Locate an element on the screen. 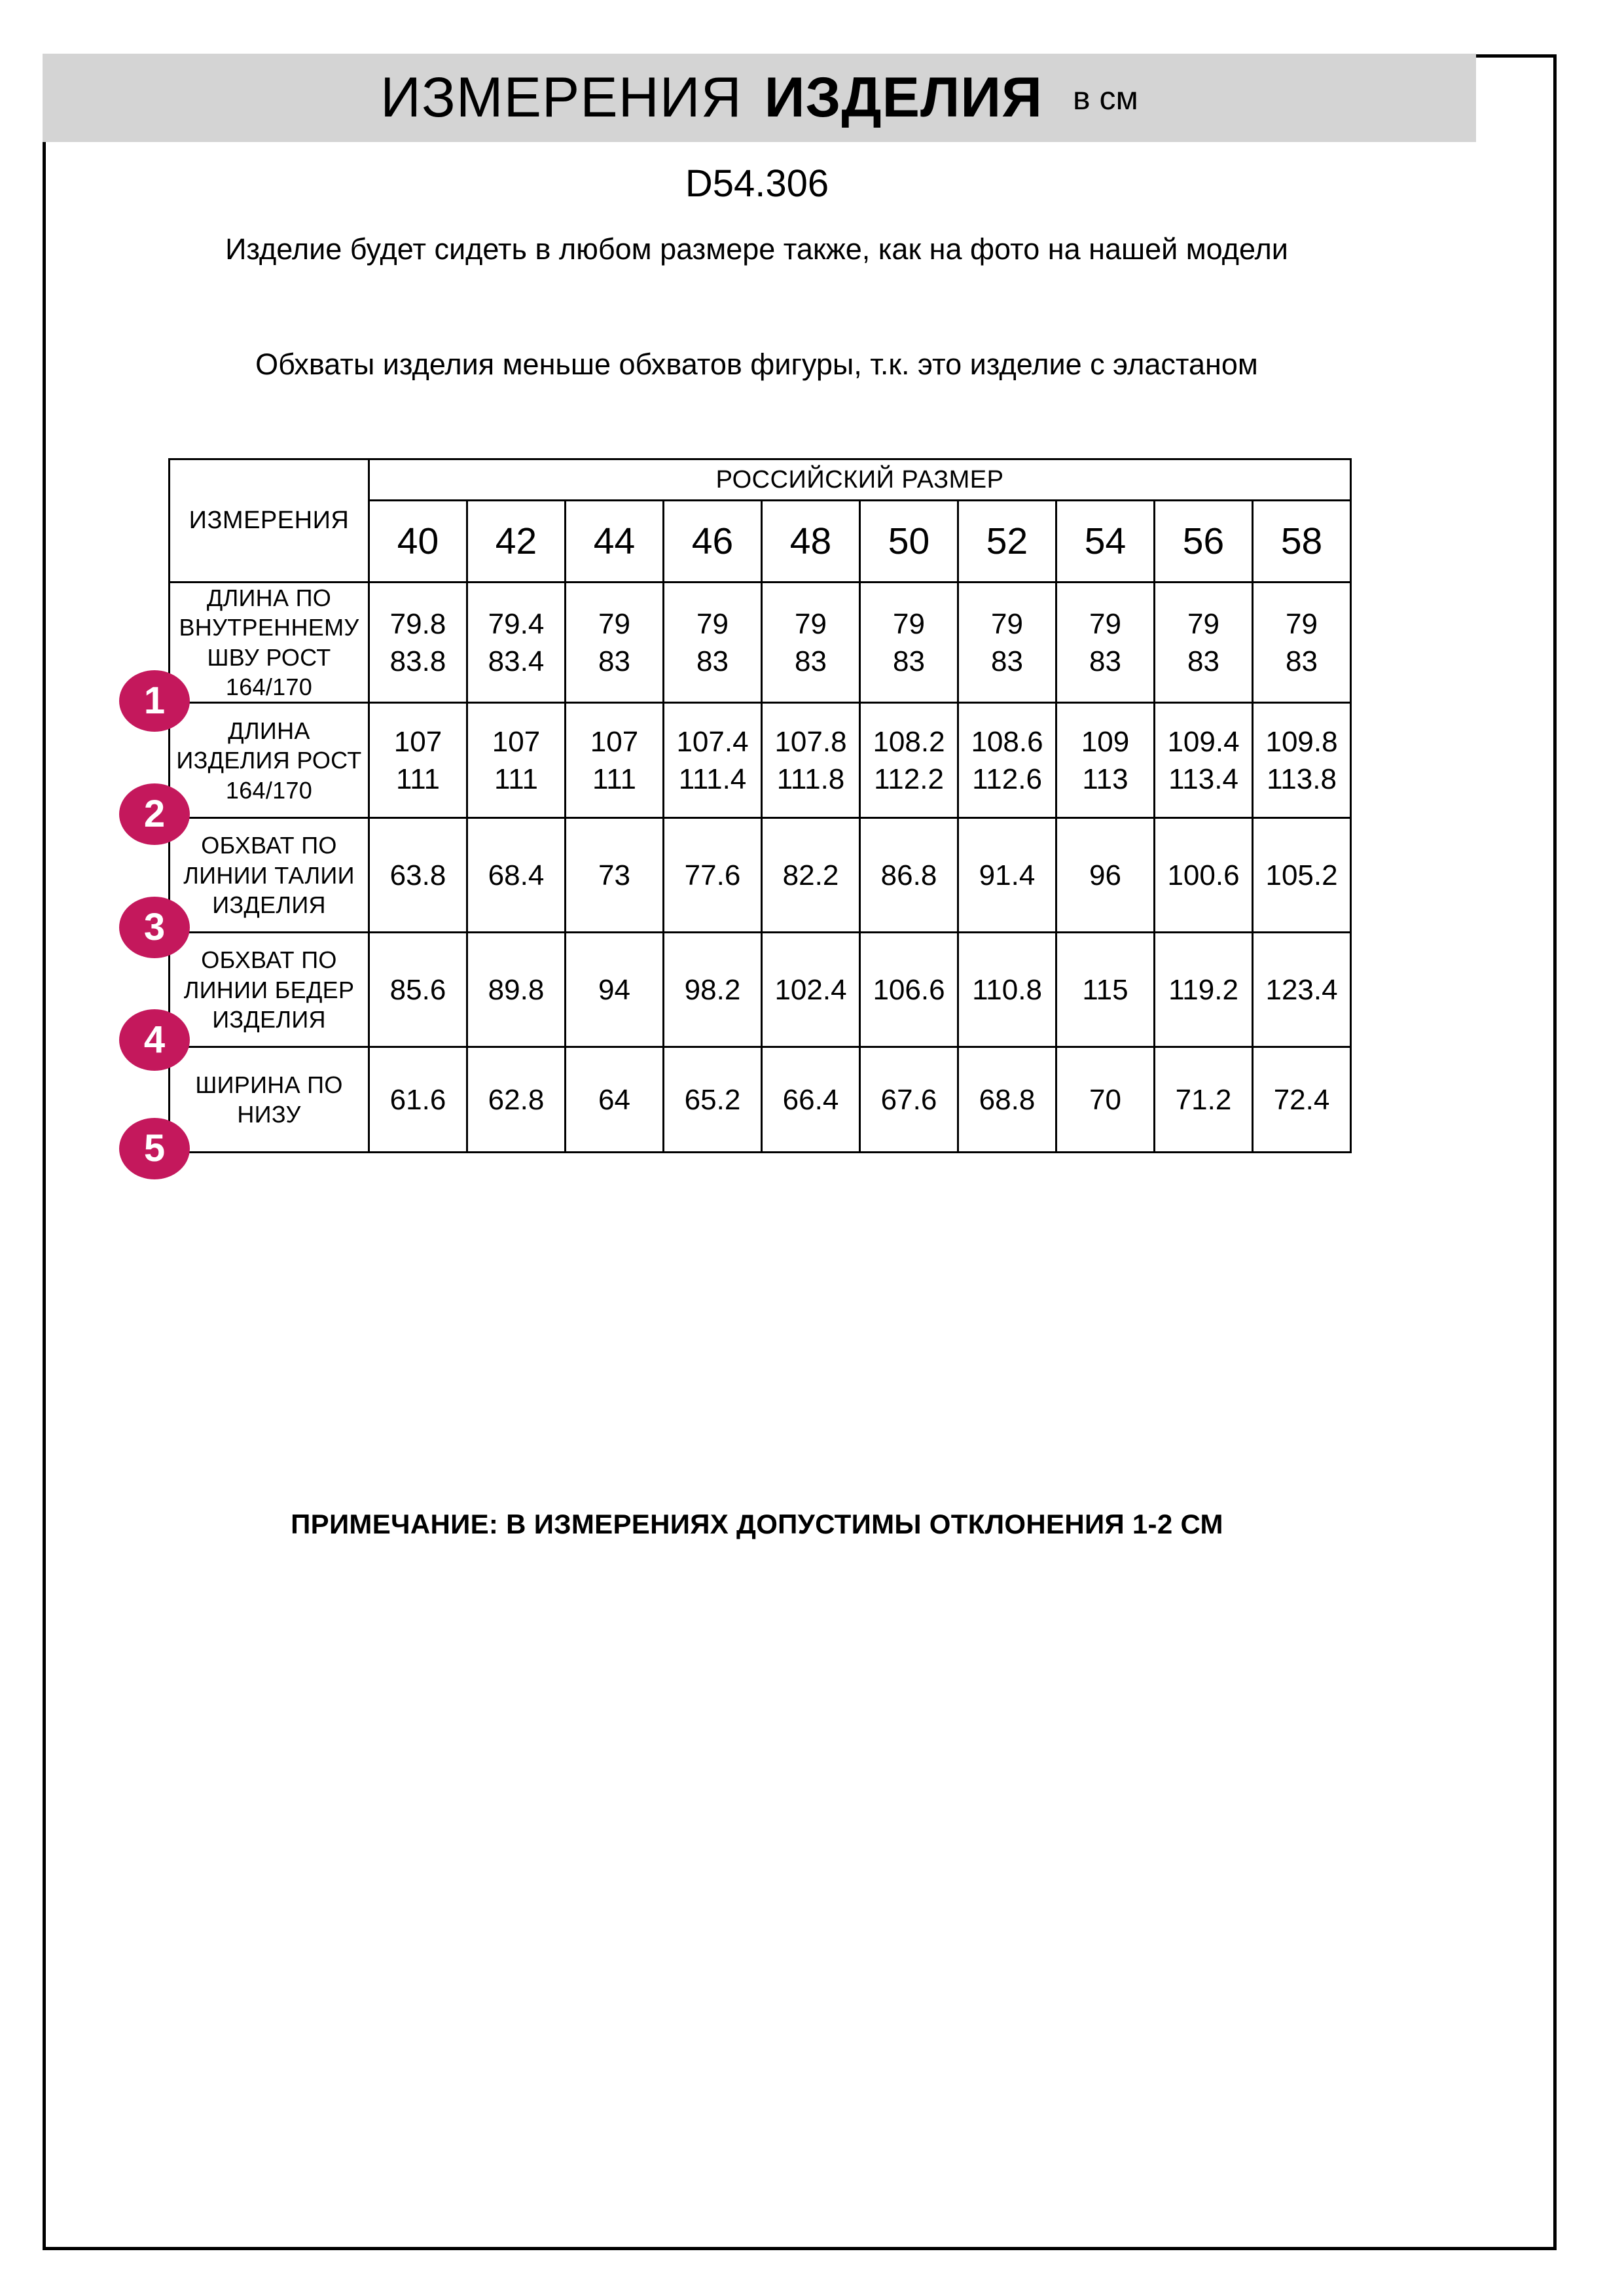 The width and height of the screenshot is (1624, 2296). cell-r4-c2: 89.8 is located at coordinates (516, 990).